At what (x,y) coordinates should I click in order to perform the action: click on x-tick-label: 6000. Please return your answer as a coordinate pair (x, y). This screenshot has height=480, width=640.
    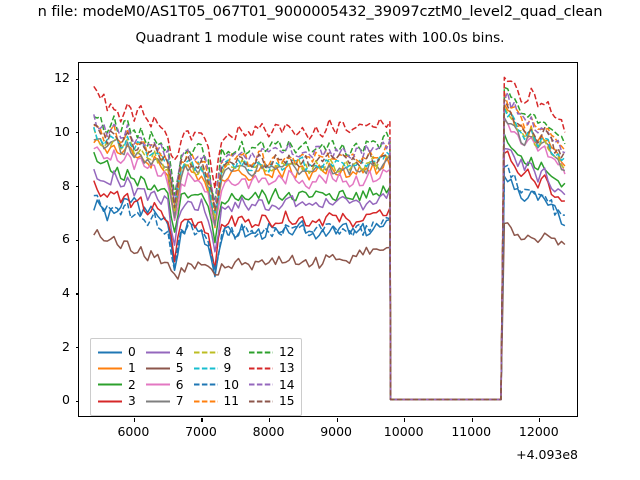
    Looking at the image, I should click on (133, 431).